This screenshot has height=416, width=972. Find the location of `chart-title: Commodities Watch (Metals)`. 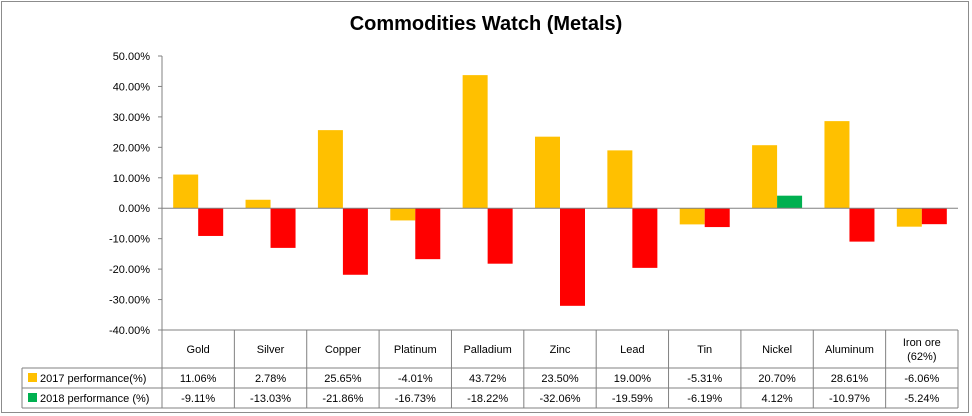

chart-title: Commodities Watch (Metals) is located at coordinates (486, 24).